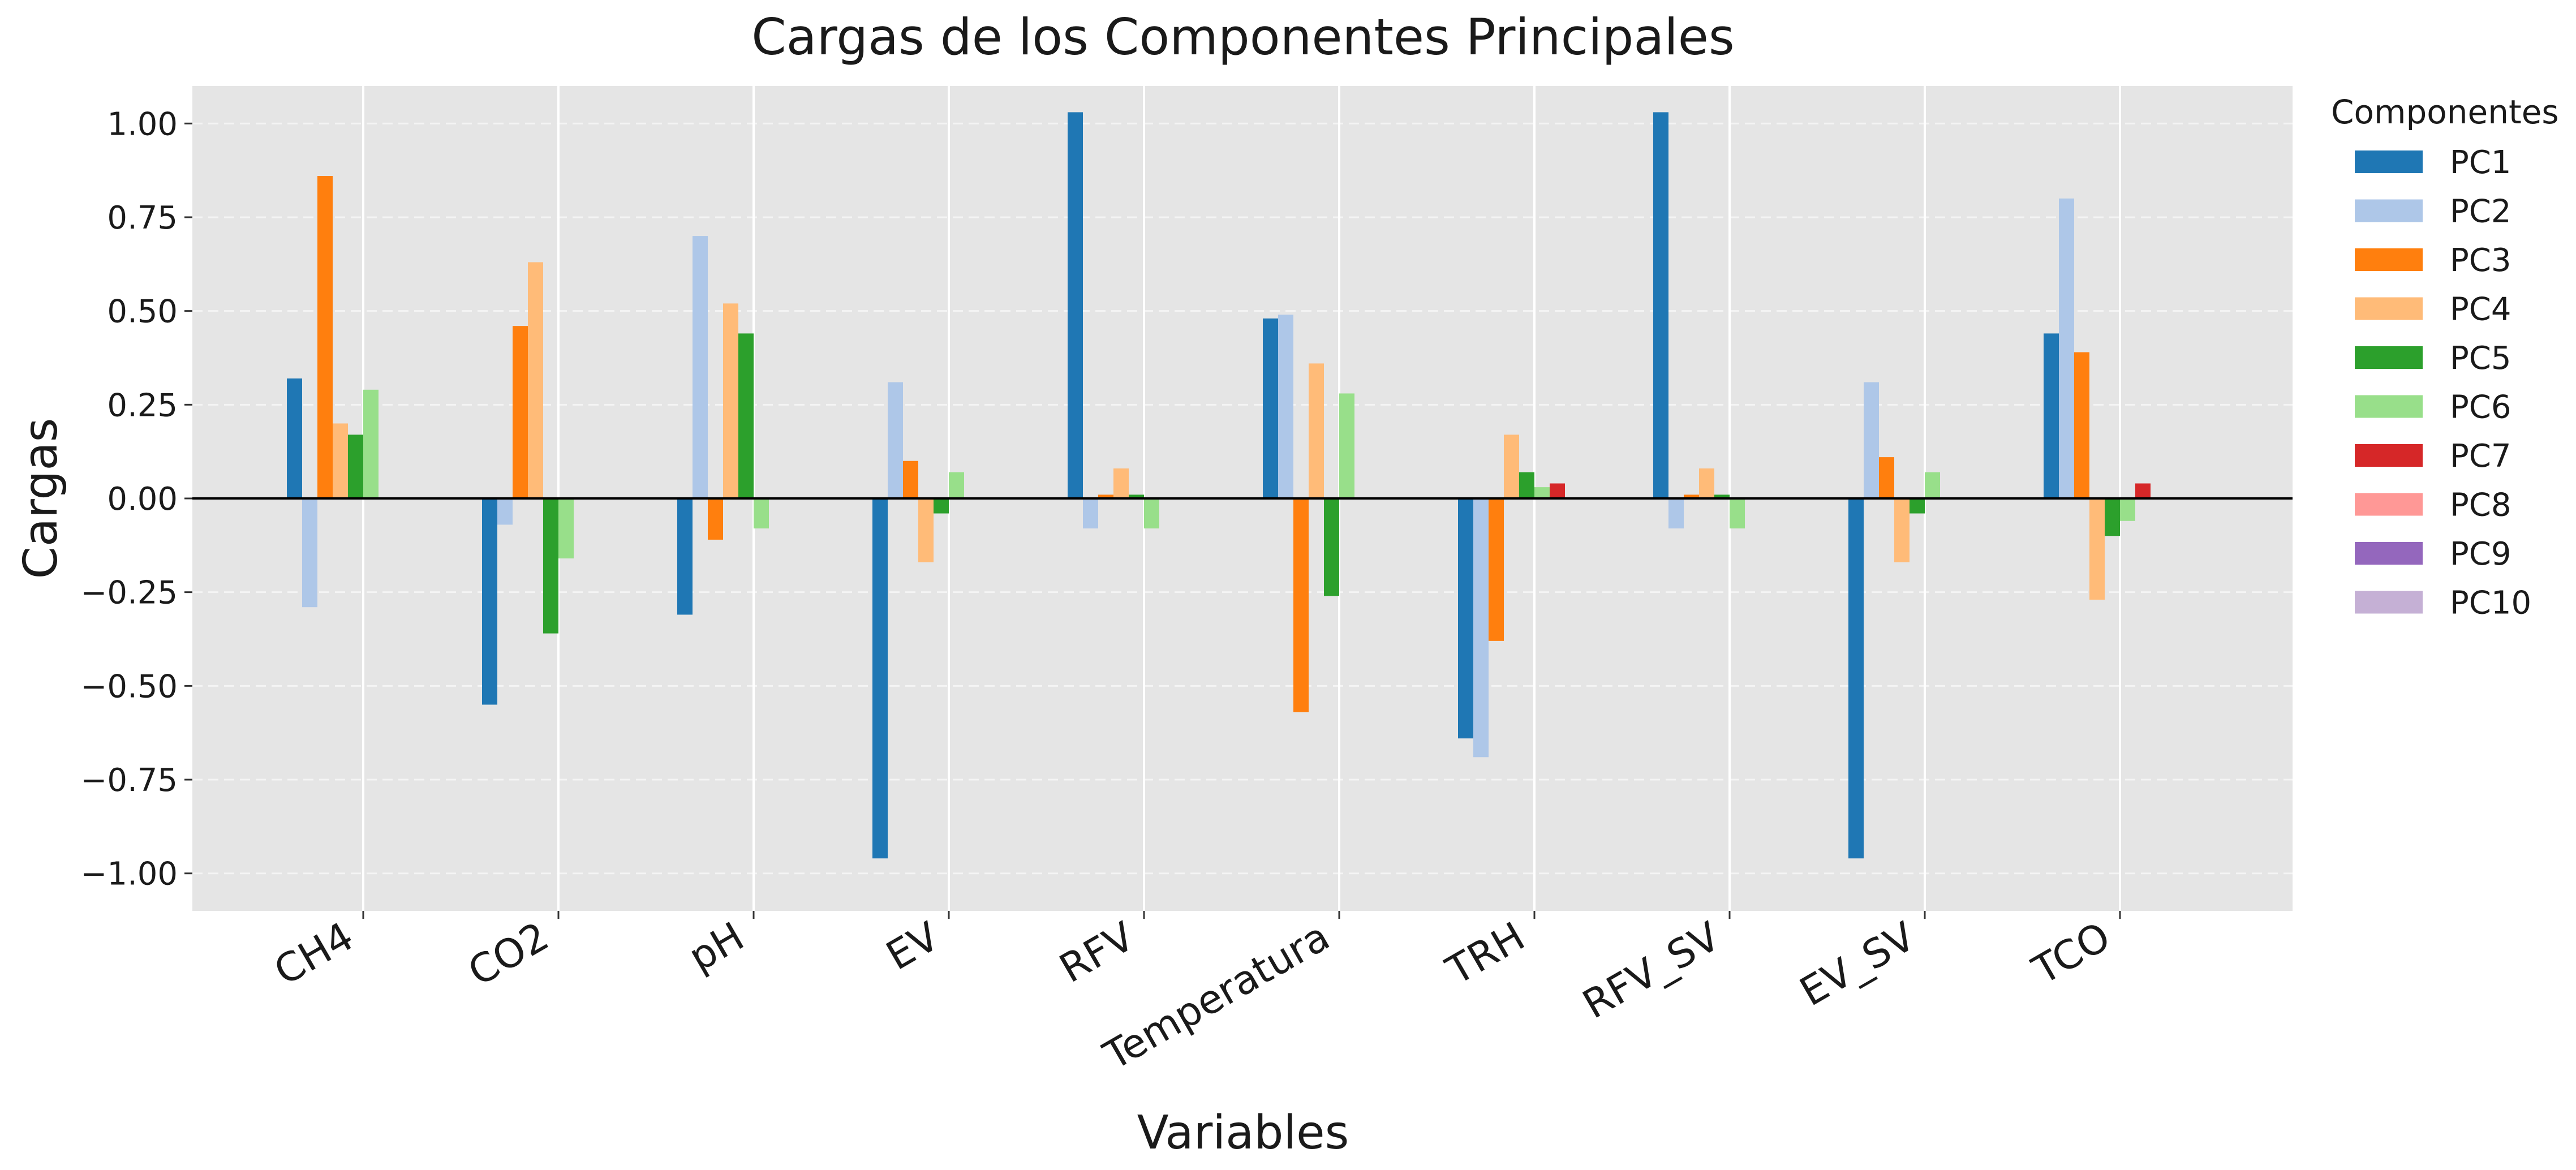 This screenshot has height=1170, width=2576. I want to click on x-tick-label: TCO, so click(2071, 953).